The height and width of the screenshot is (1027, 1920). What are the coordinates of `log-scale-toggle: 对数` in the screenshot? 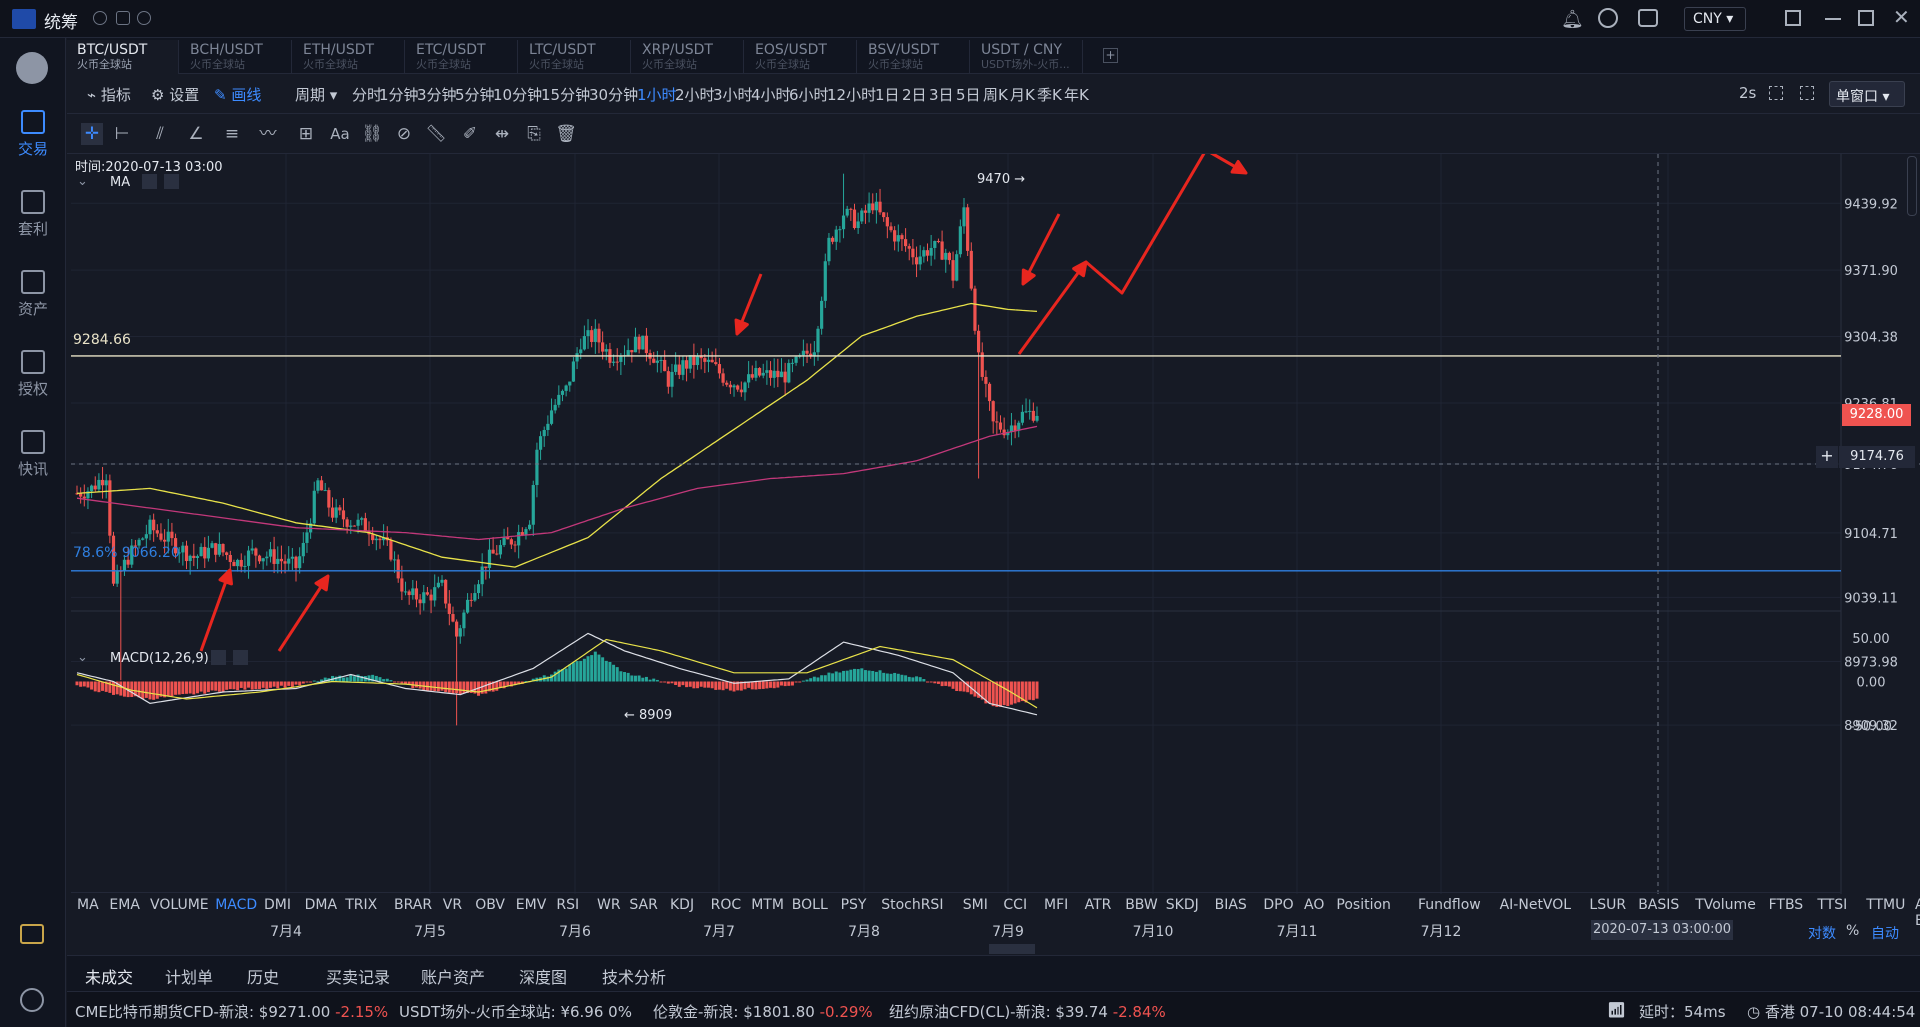 It's located at (1822, 934).